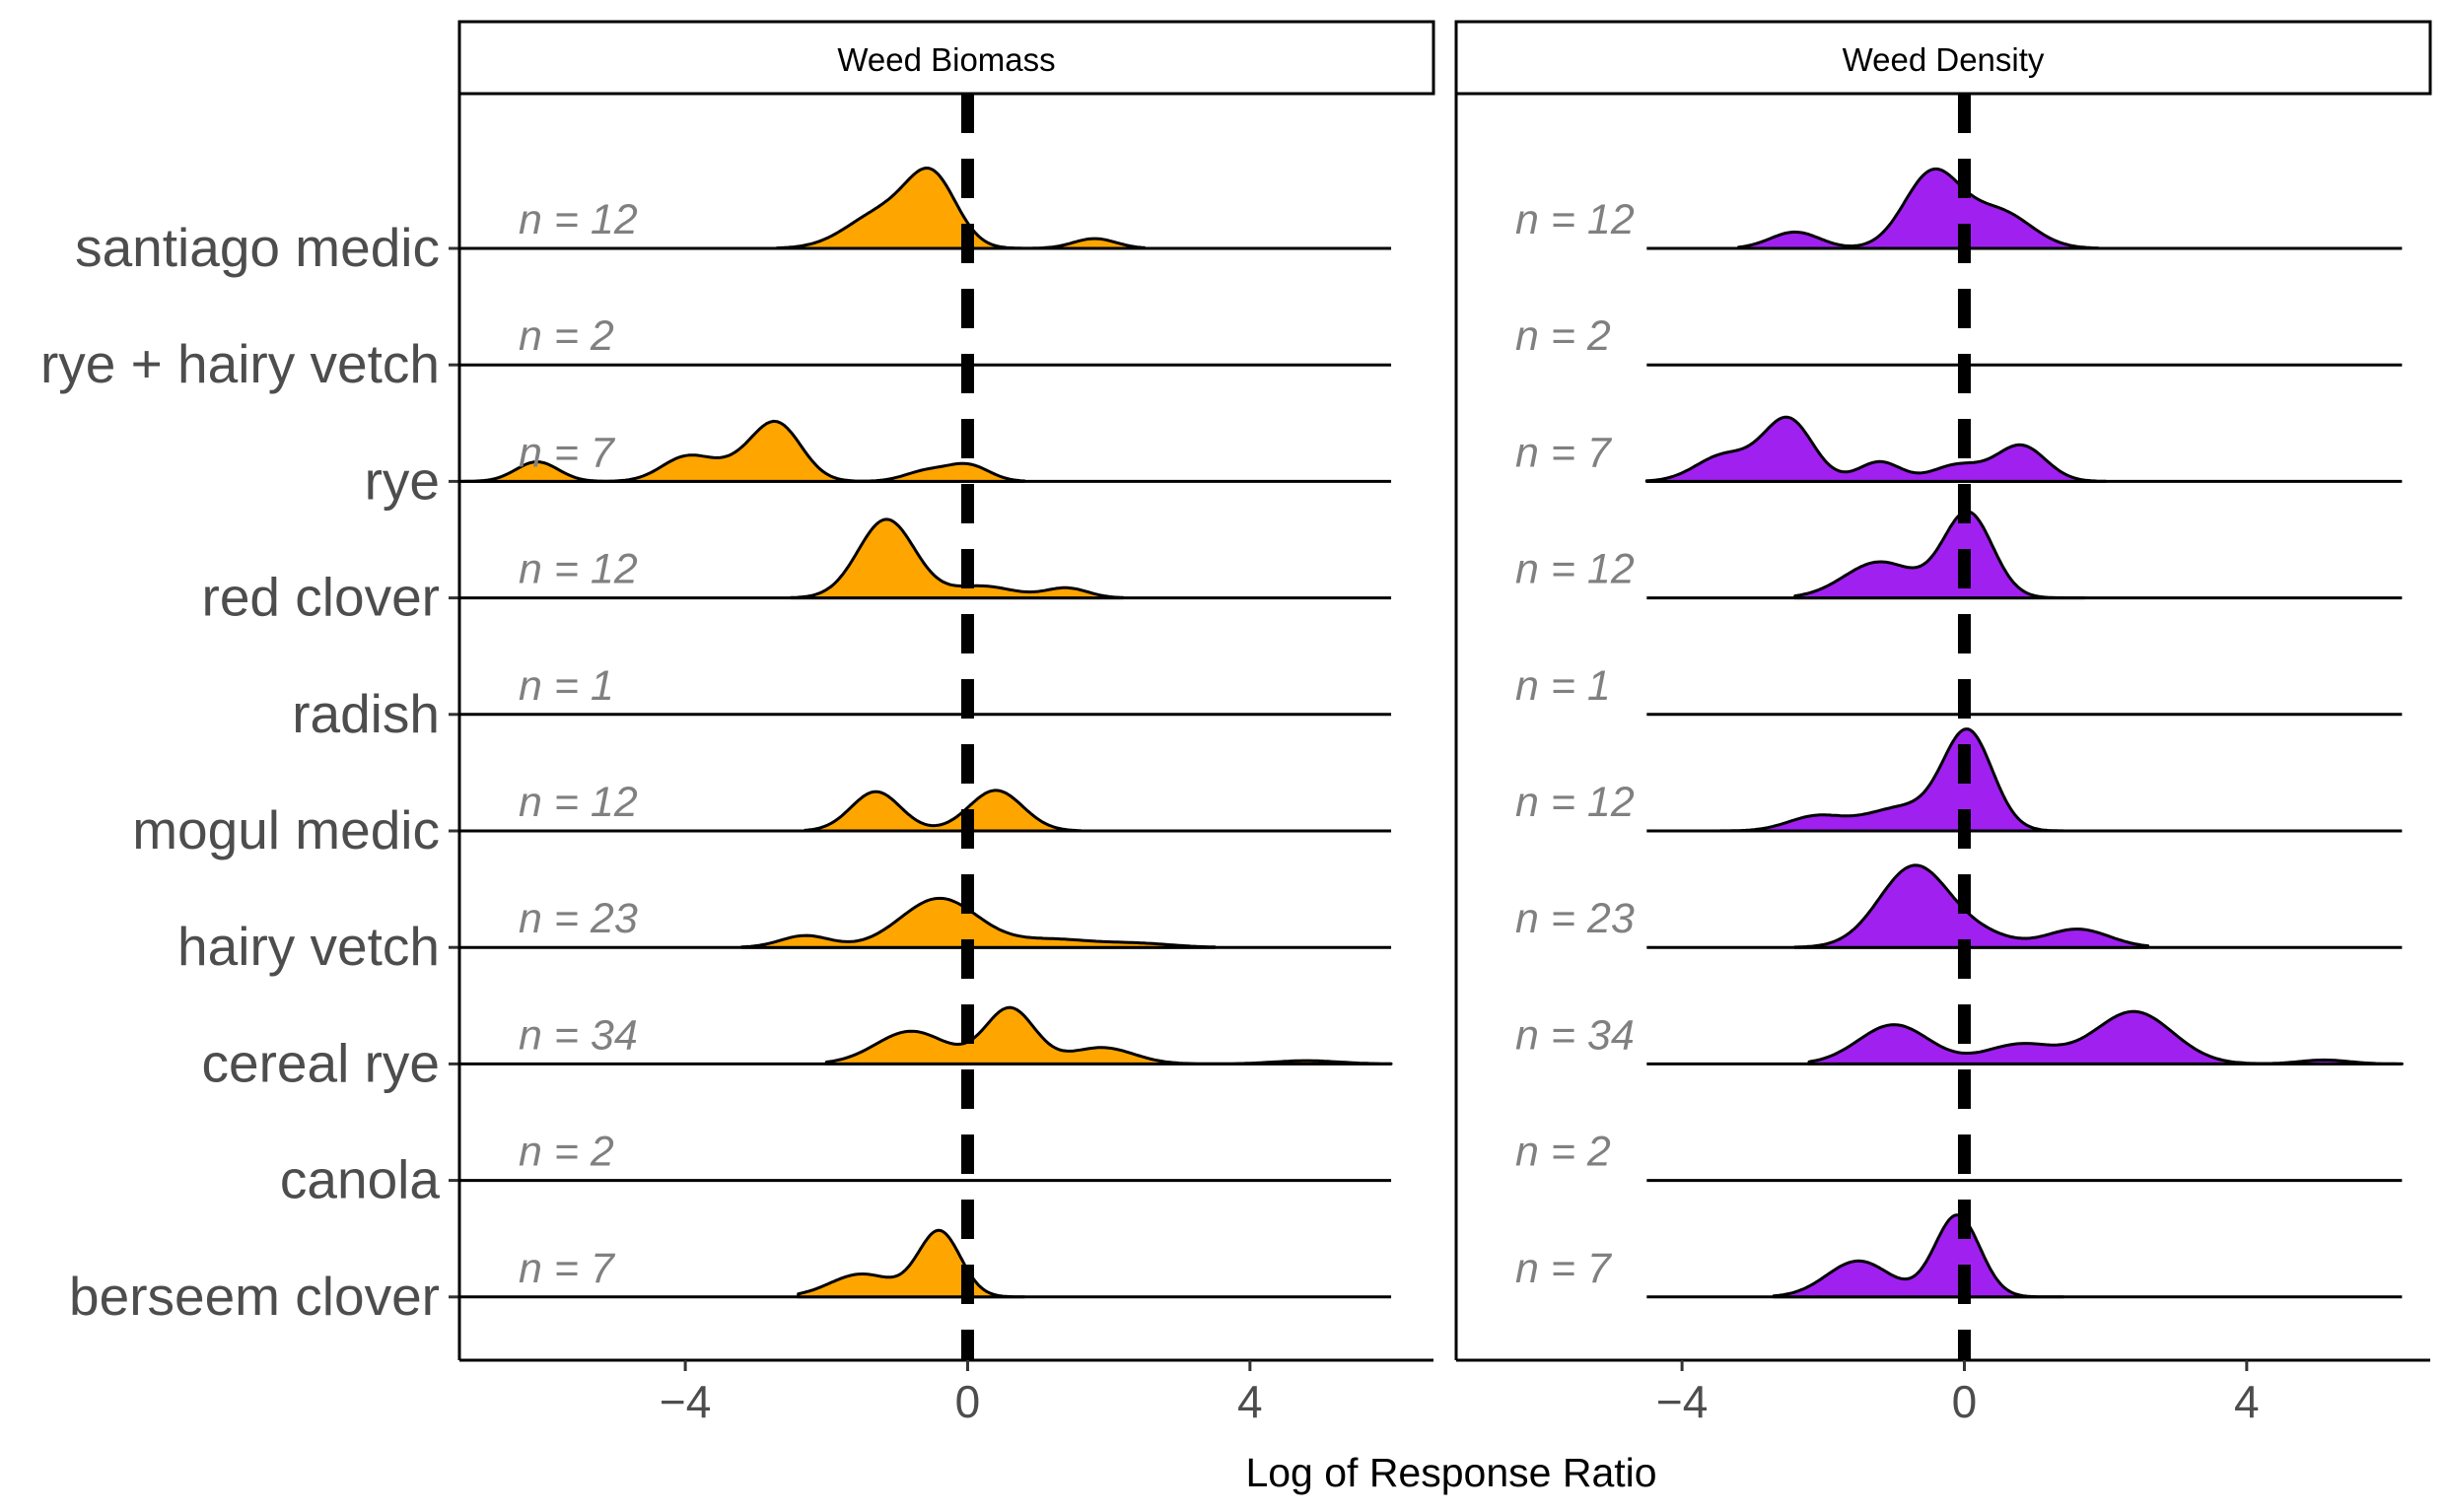 The height and width of the screenshot is (1512, 2446). I want to click on category-label: cereal rye, so click(321, 1063).